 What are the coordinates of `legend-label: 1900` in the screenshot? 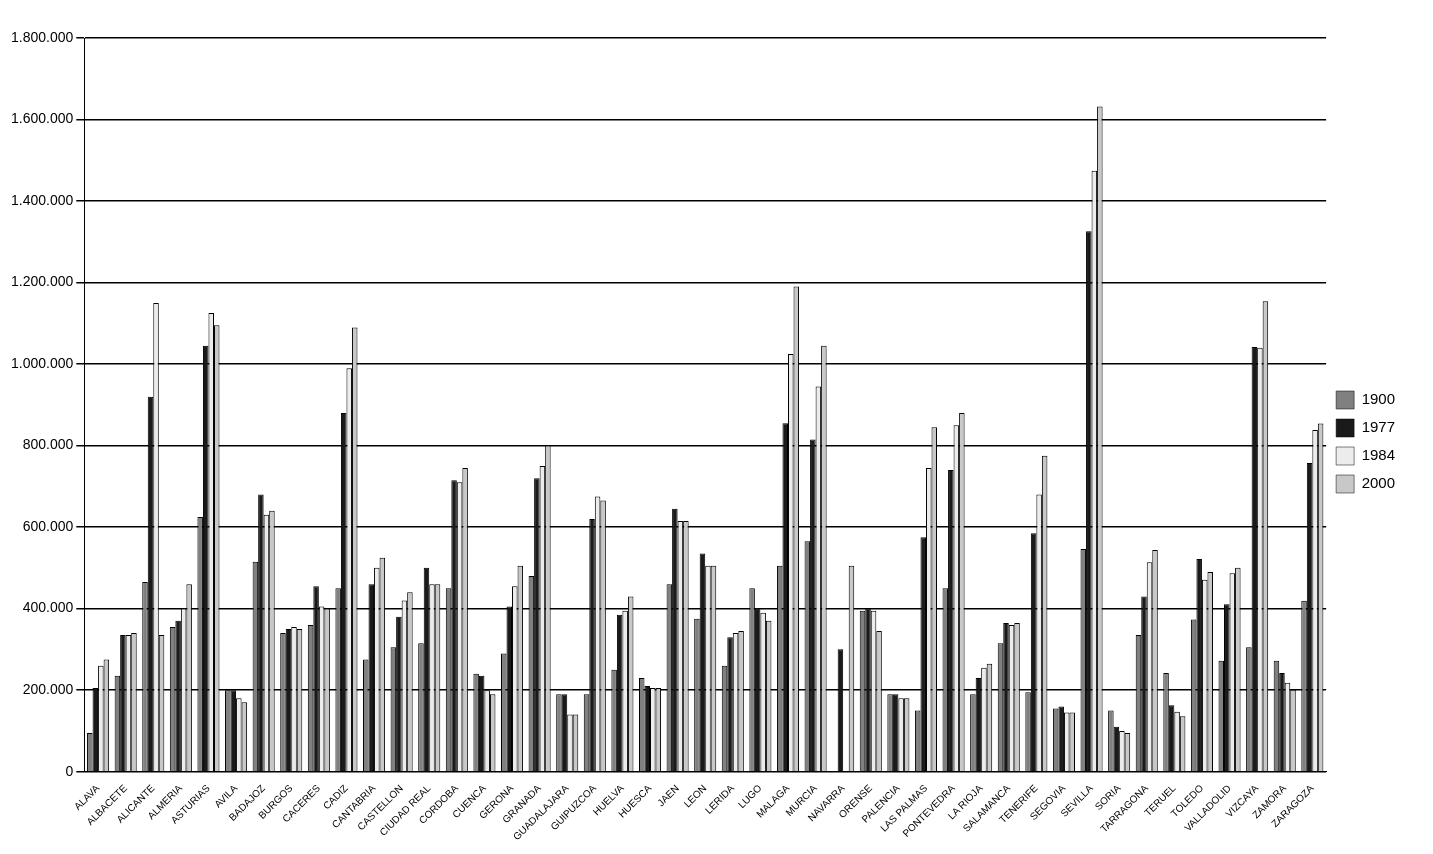 It's located at (1378, 399).